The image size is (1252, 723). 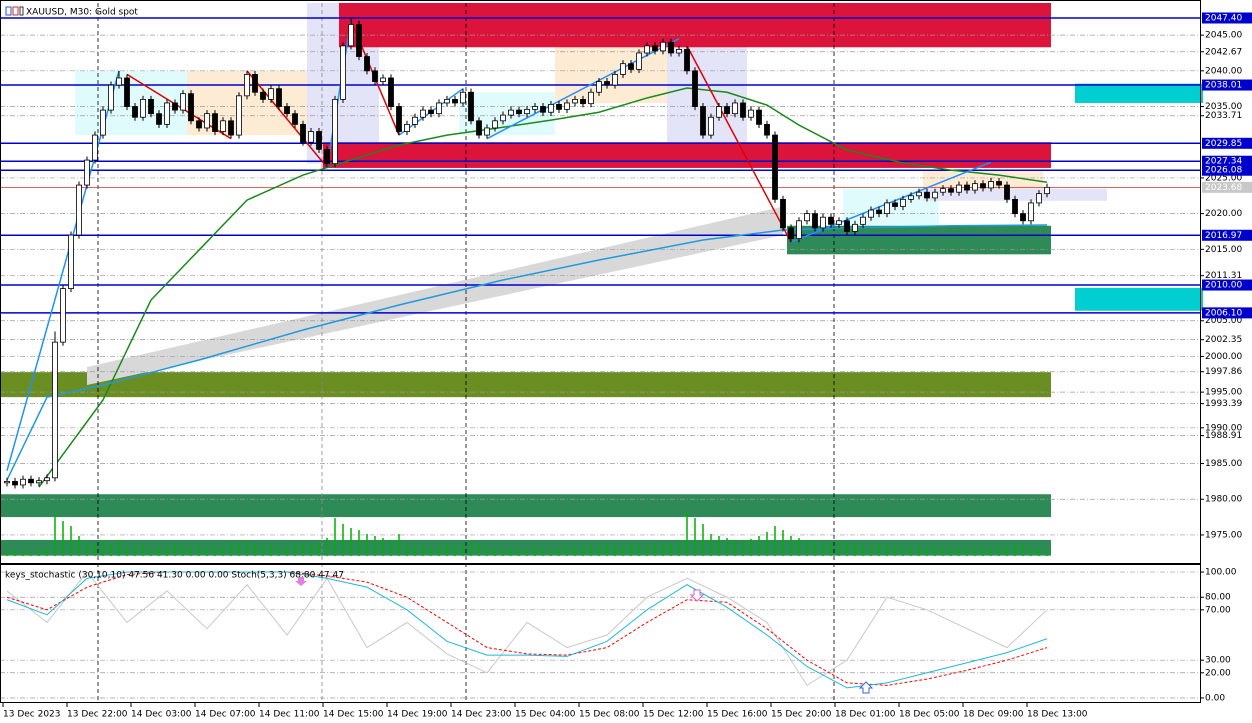 I want to click on indicator-tick-label: 80.00, so click(x=1218, y=598).